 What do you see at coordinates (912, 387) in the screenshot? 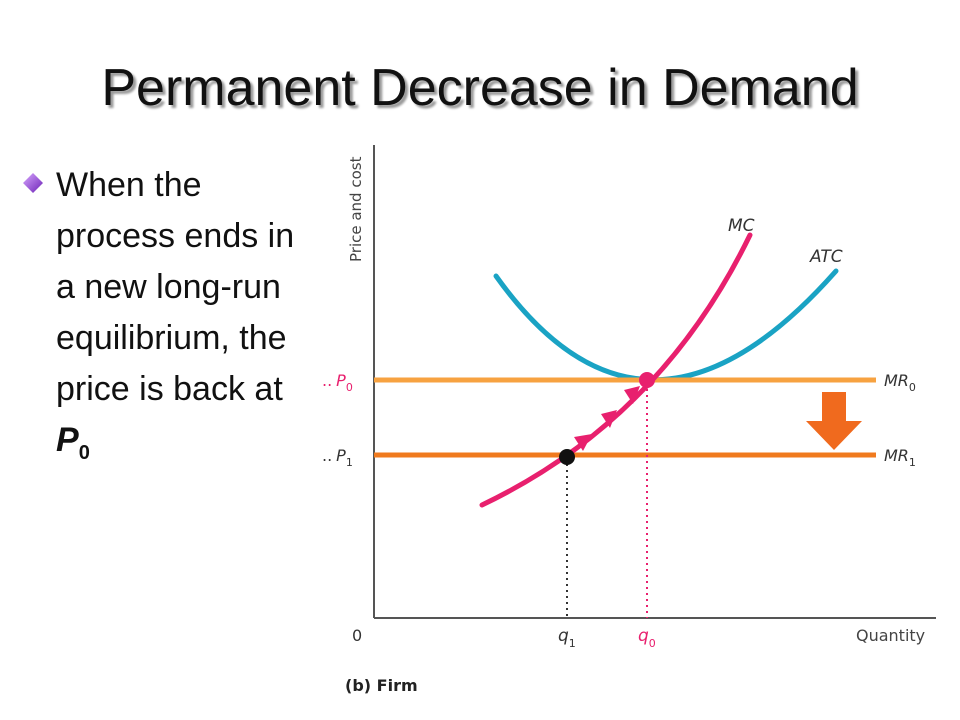
I see `mr0-label-sub: 0` at bounding box center [912, 387].